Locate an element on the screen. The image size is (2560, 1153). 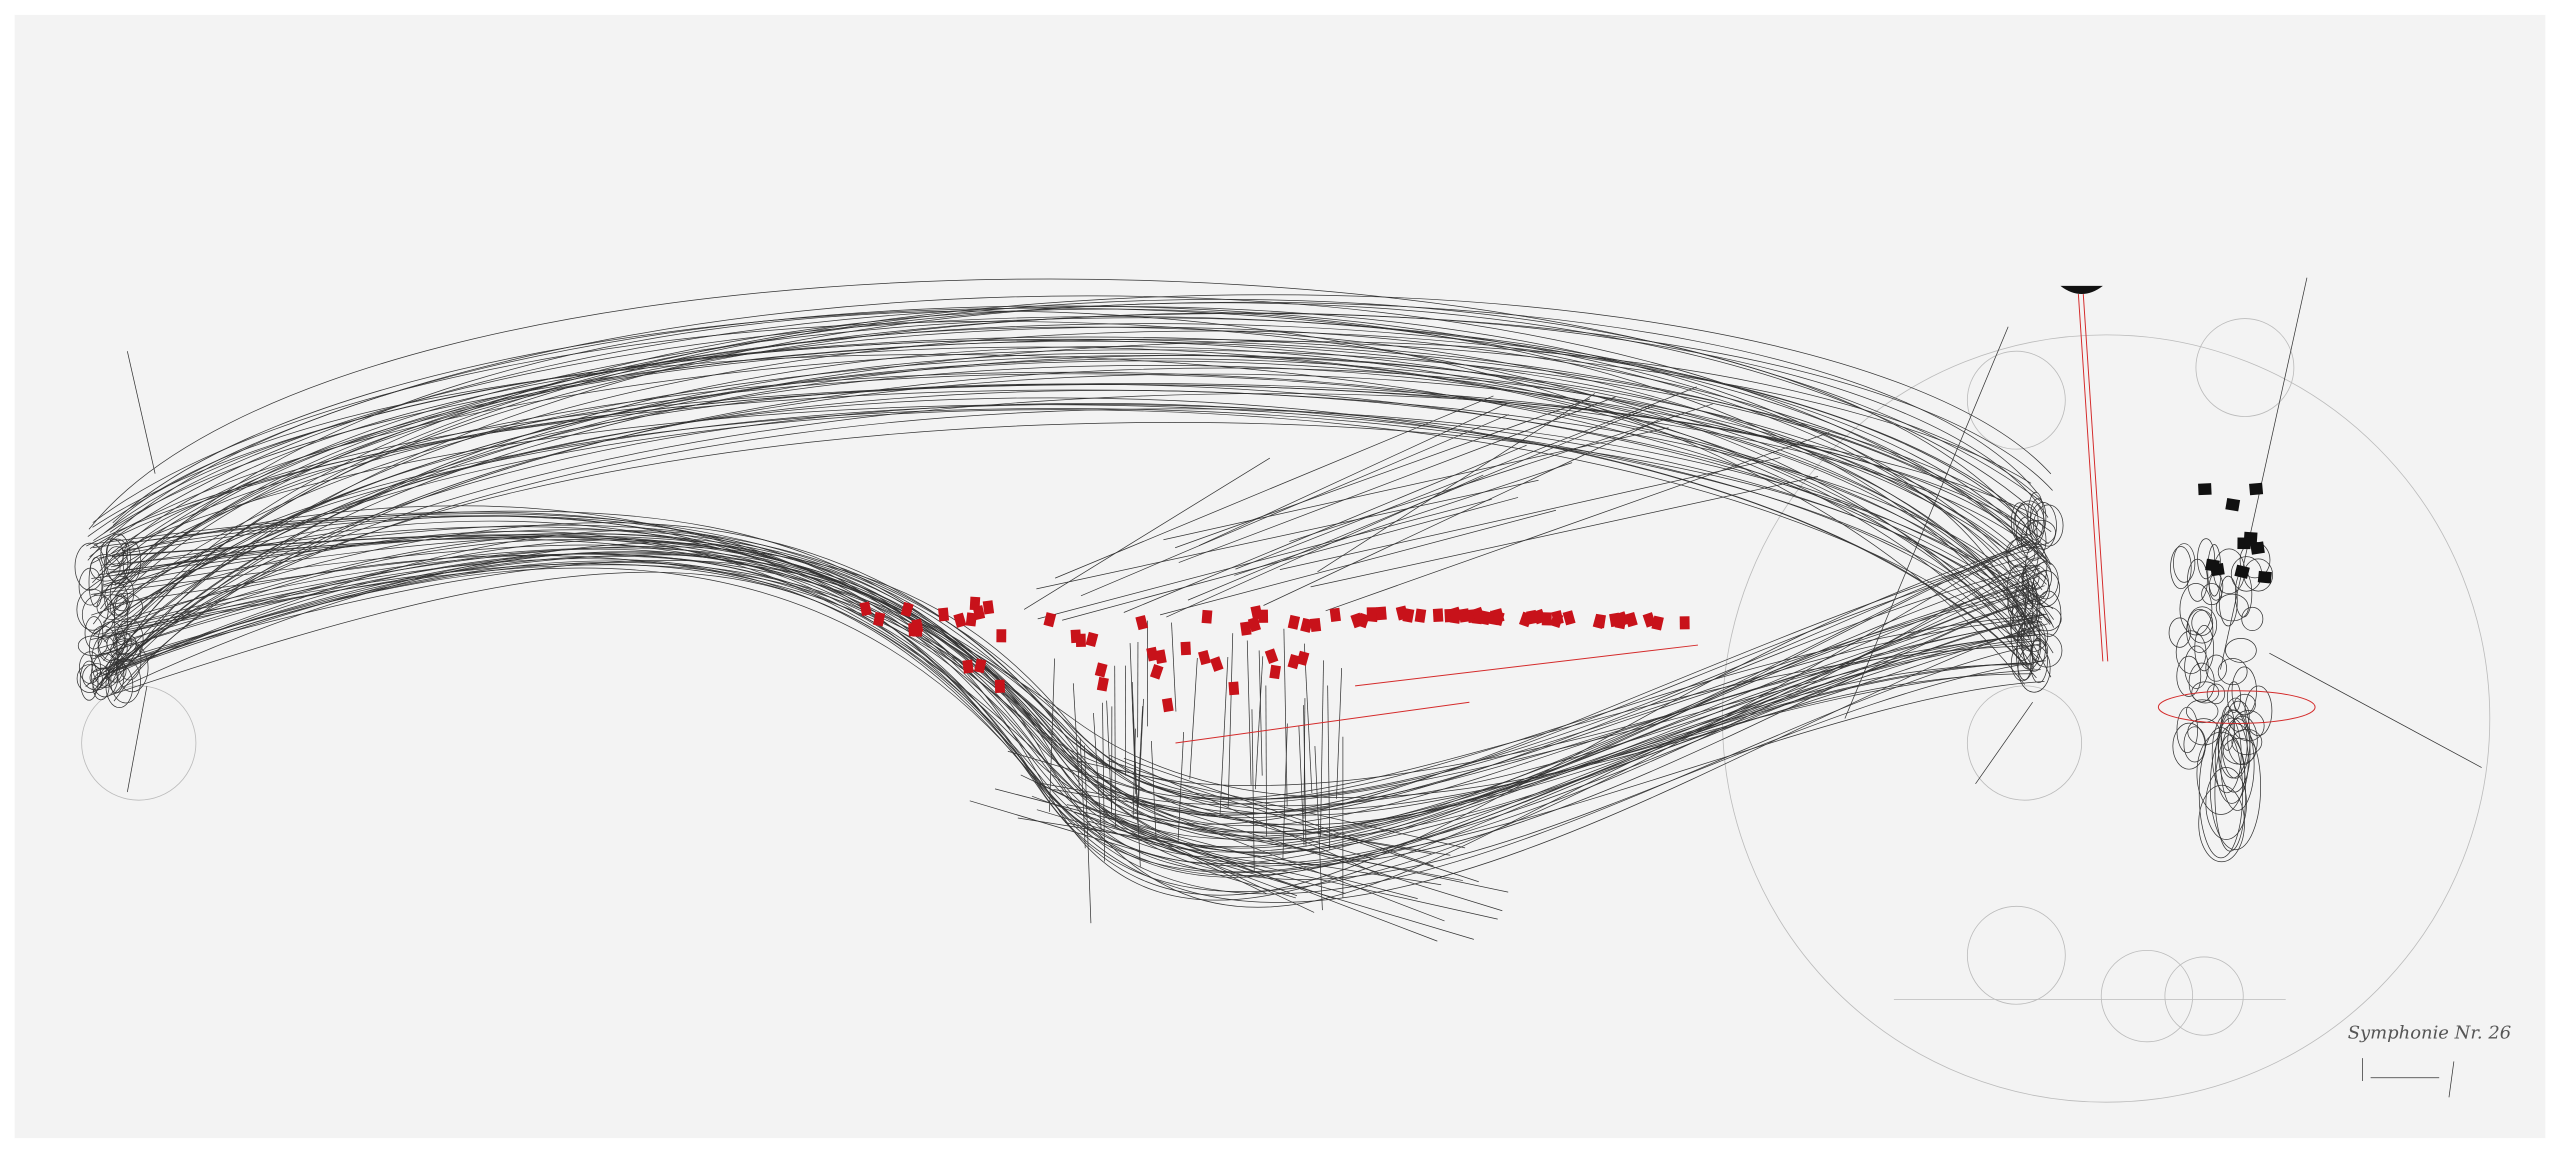
red-loop is located at coordinates (2236, 707).